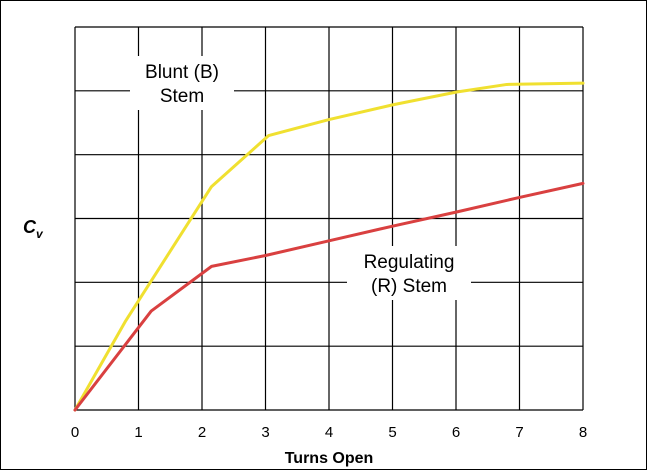  What do you see at coordinates (519, 432) in the screenshot?
I see `x-tick-label: 7` at bounding box center [519, 432].